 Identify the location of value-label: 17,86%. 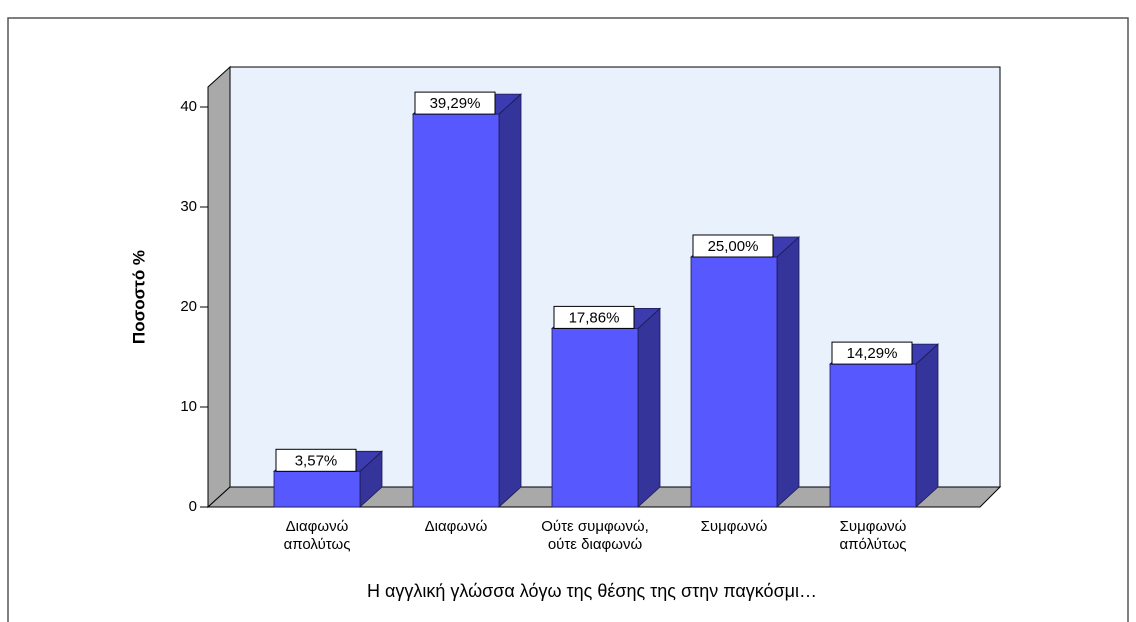
(594, 317).